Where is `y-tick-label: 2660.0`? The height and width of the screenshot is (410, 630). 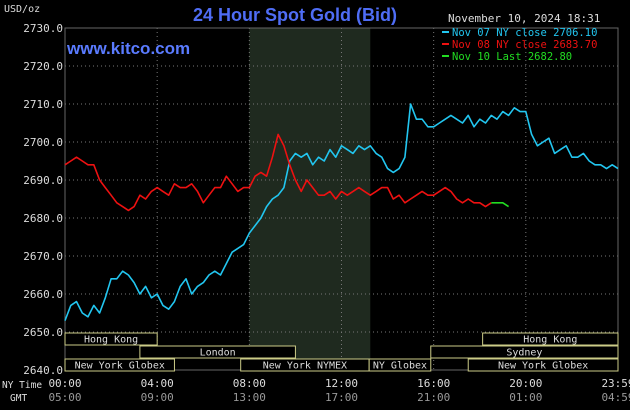
y-tick-label: 2660.0 is located at coordinates (43, 294).